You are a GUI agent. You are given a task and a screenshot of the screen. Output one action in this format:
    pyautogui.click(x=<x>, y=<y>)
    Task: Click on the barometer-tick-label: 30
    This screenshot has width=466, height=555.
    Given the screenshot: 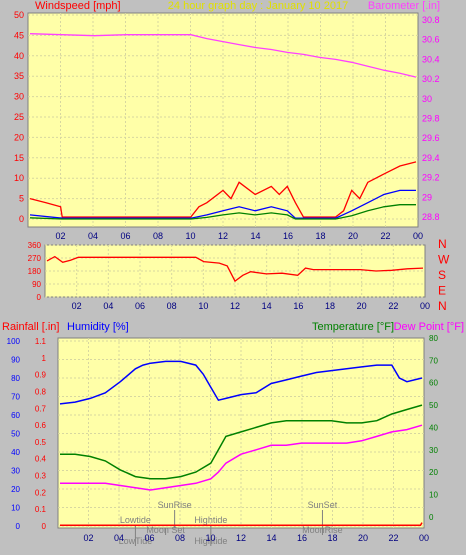 What is the action you would take?
    pyautogui.click(x=427, y=99)
    